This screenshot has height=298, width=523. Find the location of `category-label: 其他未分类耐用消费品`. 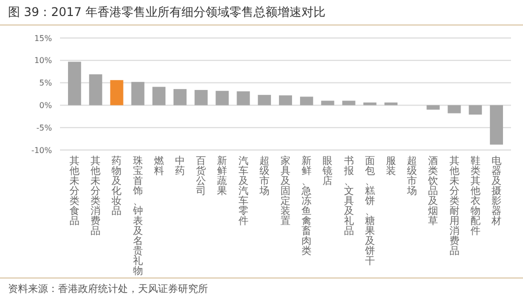

category-label: 其他未分类耐用消费品 is located at coordinates (454, 206).